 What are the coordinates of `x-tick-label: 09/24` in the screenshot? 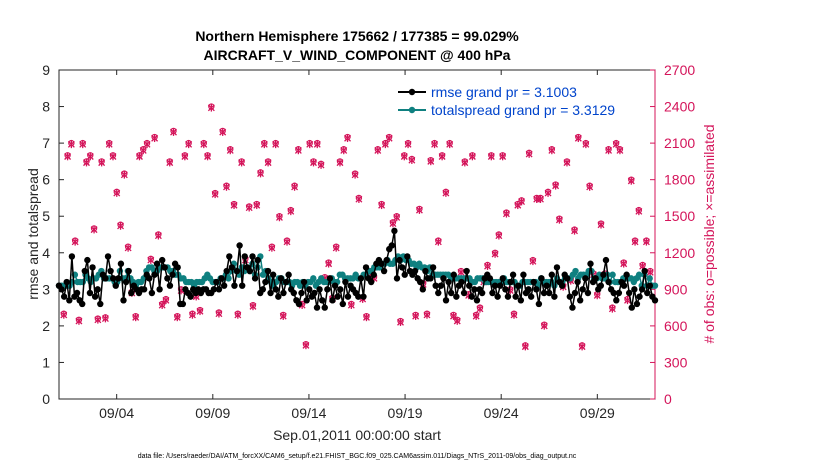 It's located at (501, 413).